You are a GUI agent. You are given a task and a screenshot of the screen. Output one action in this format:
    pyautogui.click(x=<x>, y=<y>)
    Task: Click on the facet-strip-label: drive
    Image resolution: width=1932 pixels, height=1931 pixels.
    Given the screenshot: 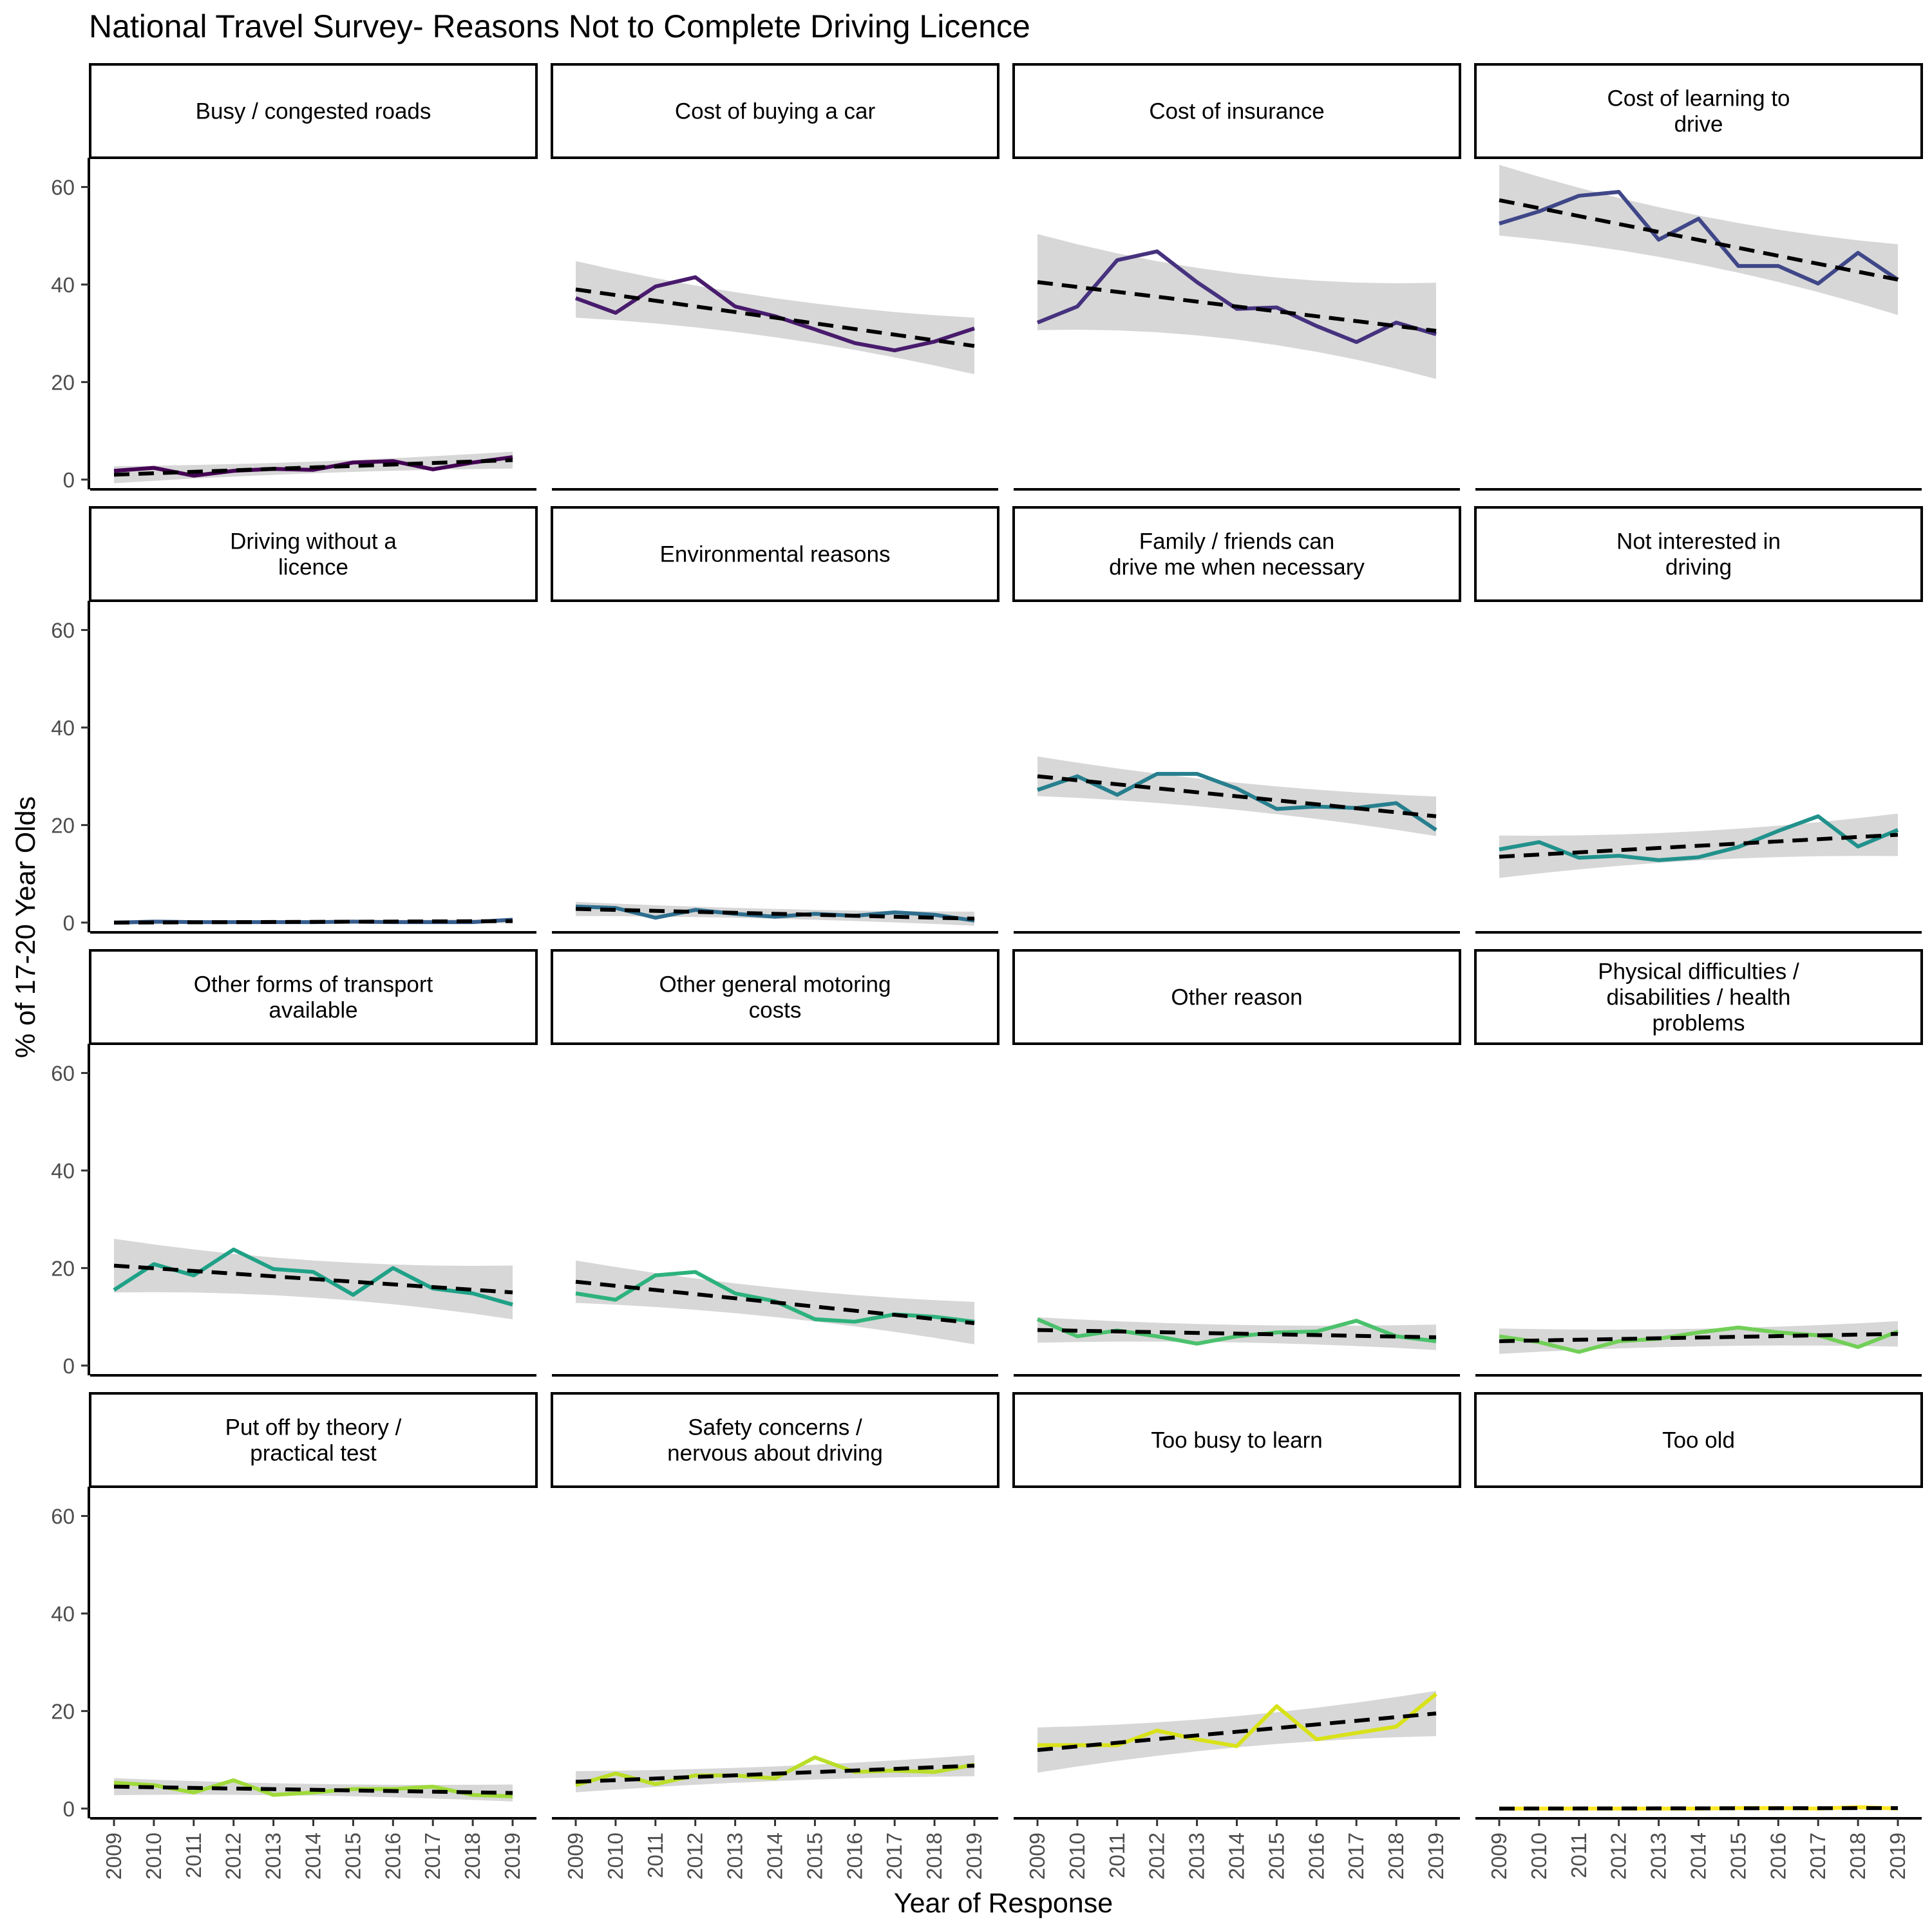 What is the action you would take?
    pyautogui.click(x=1698, y=125)
    